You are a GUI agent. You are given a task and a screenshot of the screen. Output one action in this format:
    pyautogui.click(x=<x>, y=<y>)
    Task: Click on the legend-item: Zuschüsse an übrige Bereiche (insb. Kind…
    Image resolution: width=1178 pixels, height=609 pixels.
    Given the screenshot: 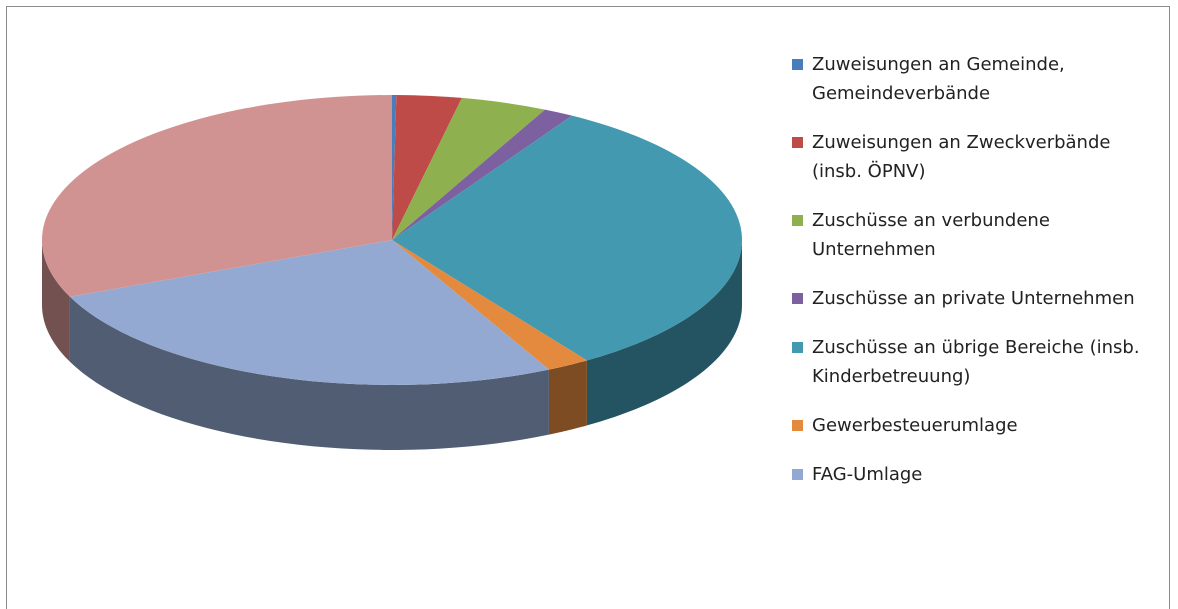 What is the action you would take?
    pyautogui.click(x=972, y=362)
    